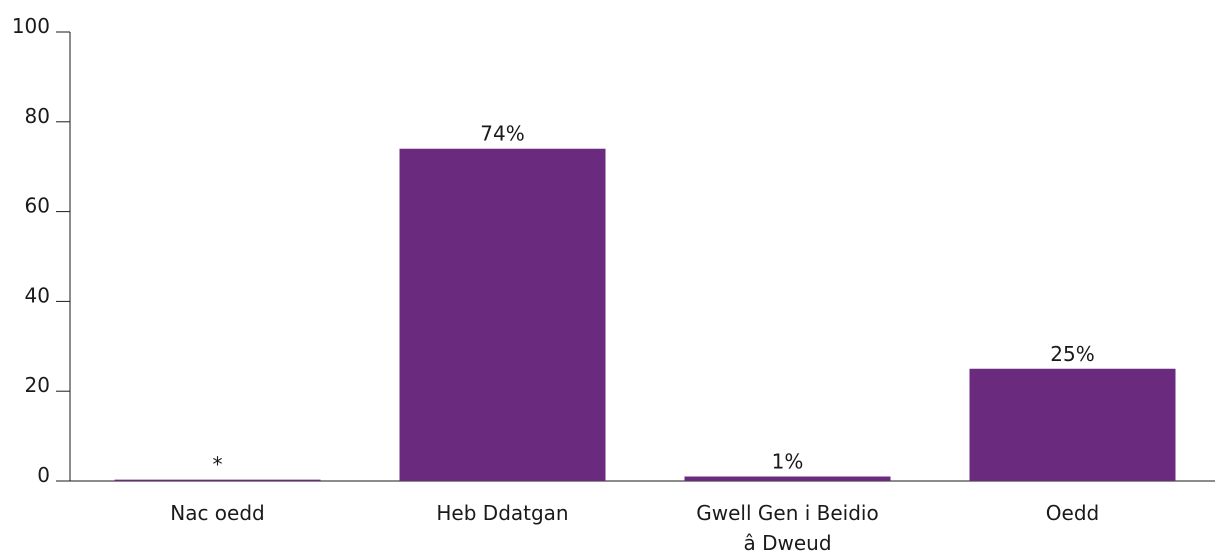 The width and height of the screenshot is (1230, 553). What do you see at coordinates (1072, 354) in the screenshot?
I see `data-label: 25%` at bounding box center [1072, 354].